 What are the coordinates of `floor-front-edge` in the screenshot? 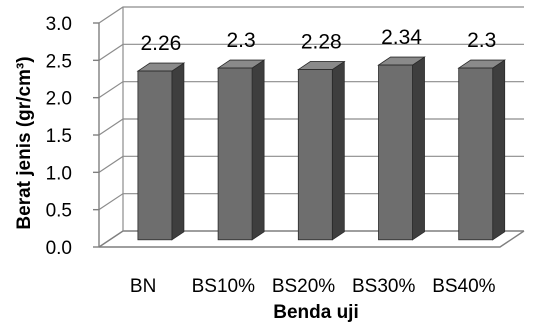 It's located at (312, 239).